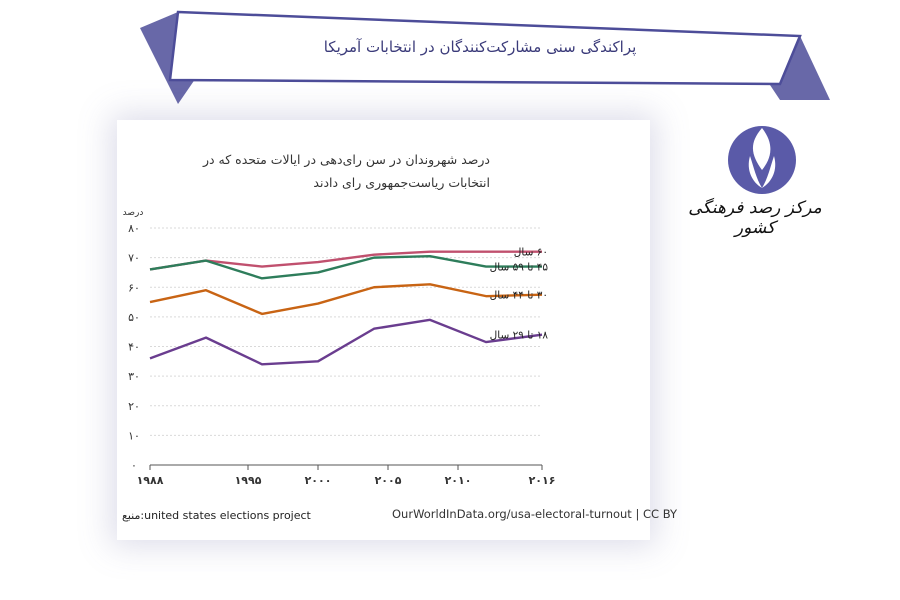  I want to click on y-tick-label: ۰, so click(134, 465).